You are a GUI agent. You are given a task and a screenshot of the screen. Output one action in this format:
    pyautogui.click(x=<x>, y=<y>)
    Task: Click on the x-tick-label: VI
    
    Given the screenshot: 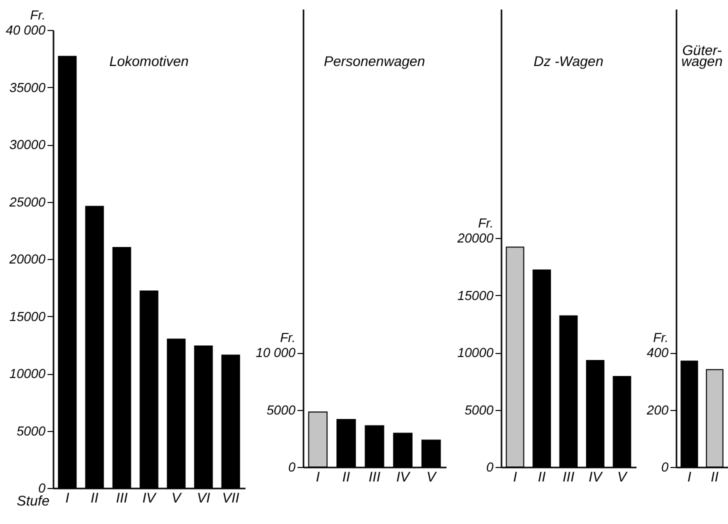 What is the action you would take?
    pyautogui.click(x=203, y=498)
    